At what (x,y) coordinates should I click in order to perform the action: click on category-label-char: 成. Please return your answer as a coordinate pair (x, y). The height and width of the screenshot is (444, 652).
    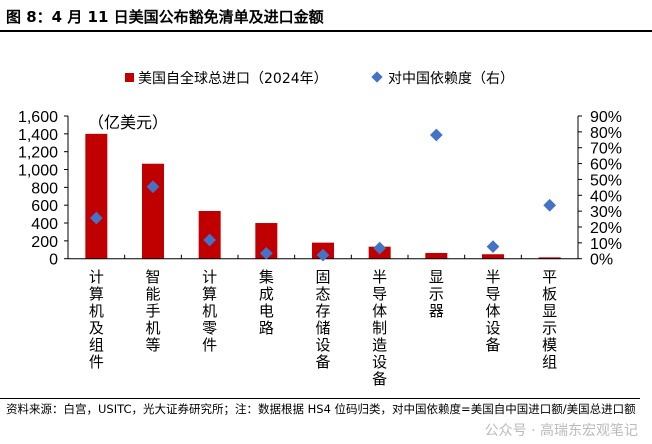
    Looking at the image, I should click on (266, 294).